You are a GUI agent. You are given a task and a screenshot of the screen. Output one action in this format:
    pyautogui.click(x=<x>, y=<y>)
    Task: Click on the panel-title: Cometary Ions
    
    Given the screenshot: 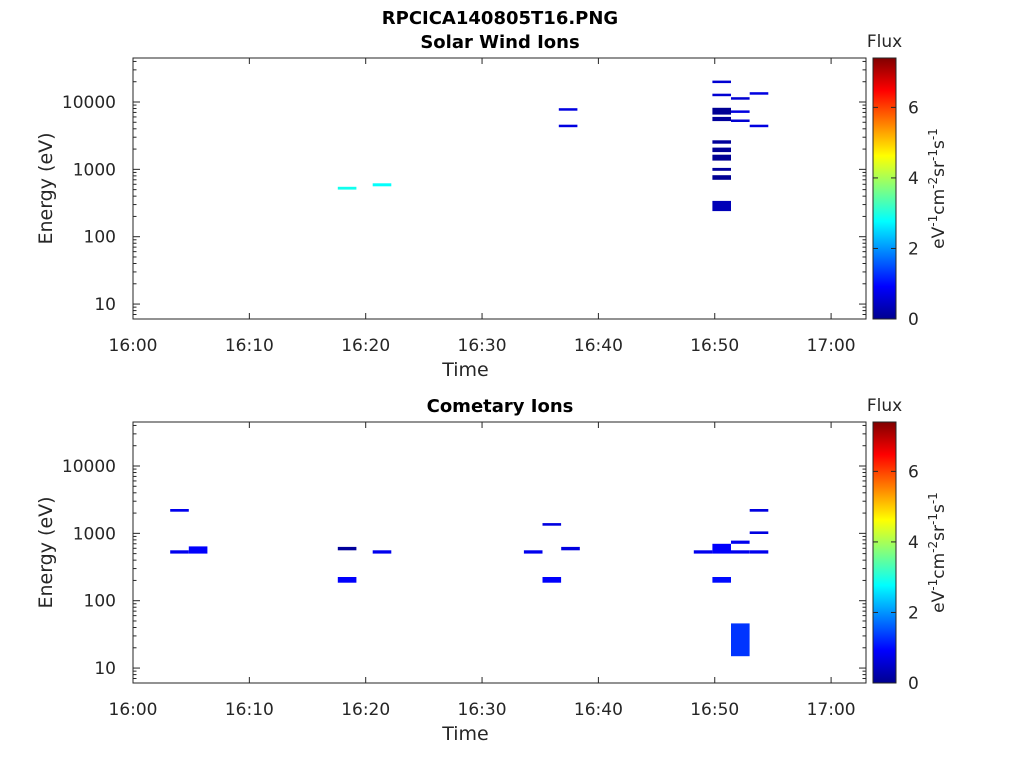 What is the action you would take?
    pyautogui.click(x=500, y=406)
    